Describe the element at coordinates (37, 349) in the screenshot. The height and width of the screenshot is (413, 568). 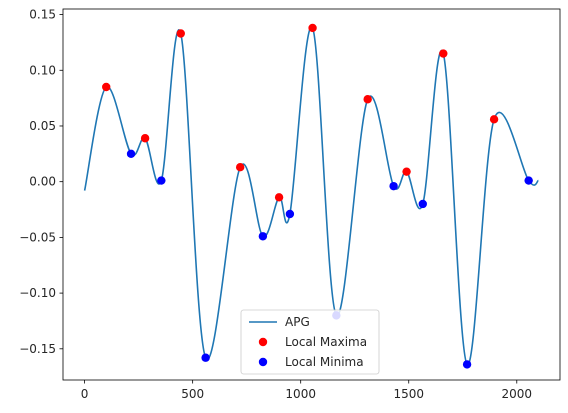
I see `y-tick-label: −0.15` at that location.